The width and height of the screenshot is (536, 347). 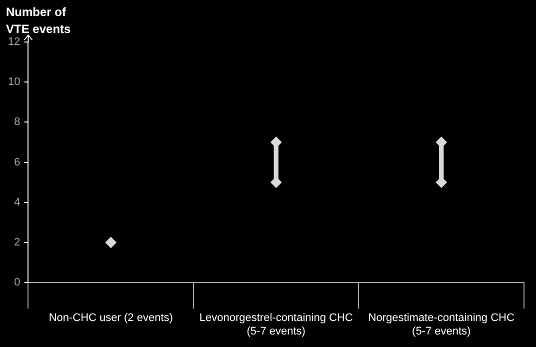 What do you see at coordinates (110, 318) in the screenshot?
I see `x-tick-label: Non-CHC user (2 events)` at bounding box center [110, 318].